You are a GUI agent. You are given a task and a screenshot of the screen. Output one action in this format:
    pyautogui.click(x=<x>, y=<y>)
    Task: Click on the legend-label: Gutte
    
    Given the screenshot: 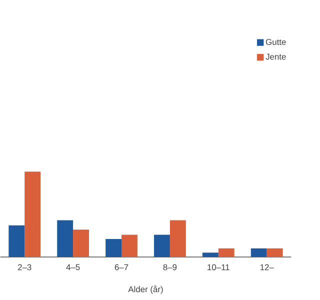 What is the action you would take?
    pyautogui.click(x=276, y=41)
    